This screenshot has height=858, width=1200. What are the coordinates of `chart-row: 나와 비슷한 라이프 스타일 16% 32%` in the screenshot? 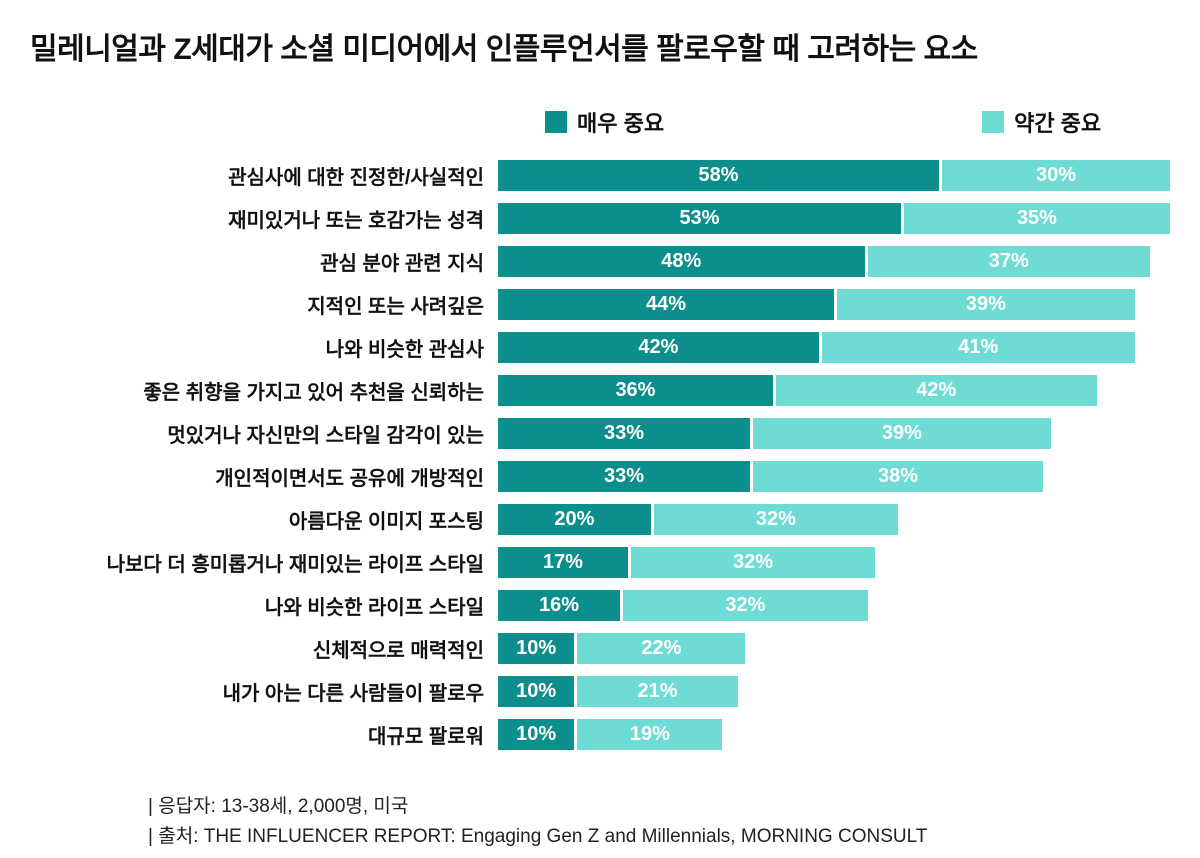 It's located at (610, 605).